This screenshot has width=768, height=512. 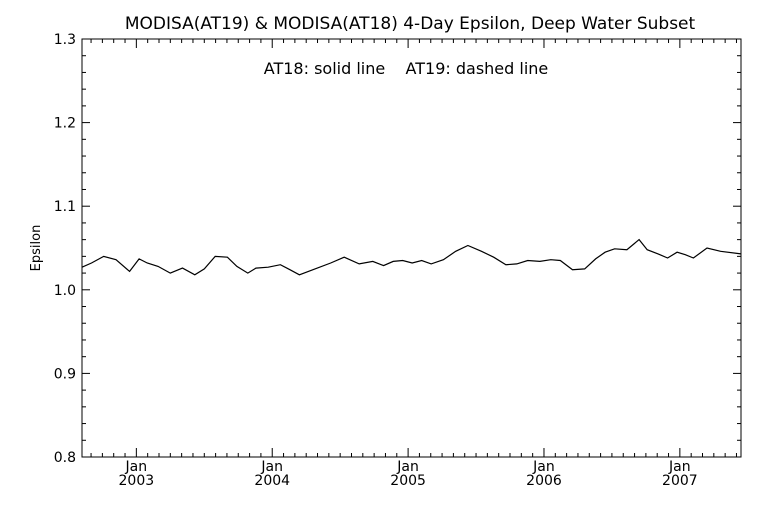 I want to click on y-axis-label: Epsilon, so click(x=36, y=248).